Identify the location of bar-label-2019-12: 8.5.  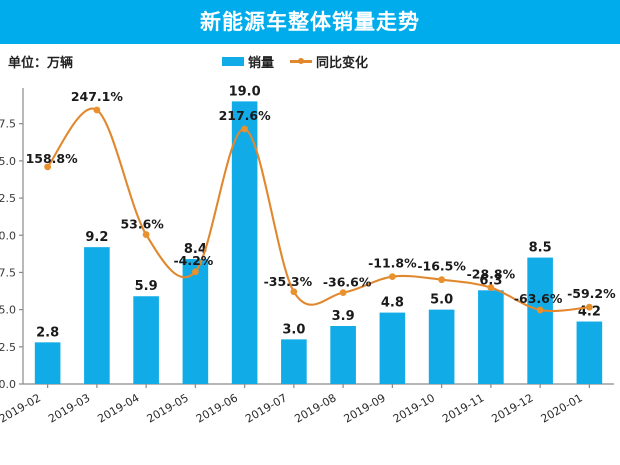
(540, 248).